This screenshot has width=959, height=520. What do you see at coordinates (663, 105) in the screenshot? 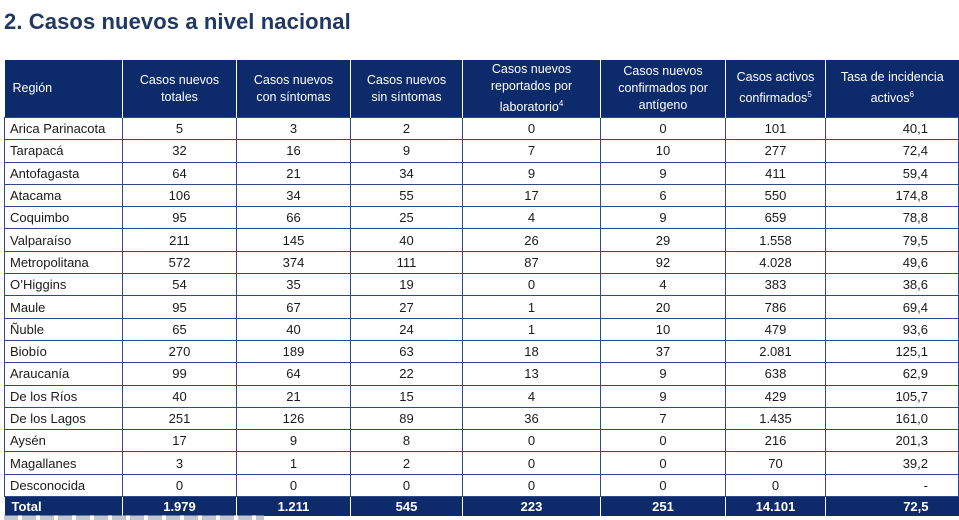
I see `column-header-line: antígeno` at bounding box center [663, 105].